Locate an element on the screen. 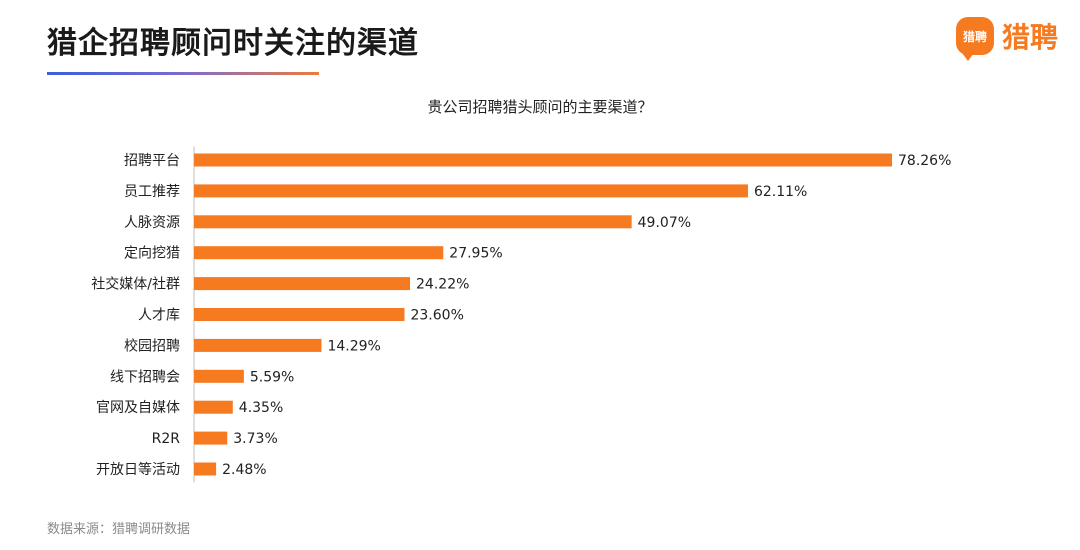 This screenshot has width=1080, height=550. data-source-note: 数据来源：猎聘调研数据 is located at coordinates (119, 529).